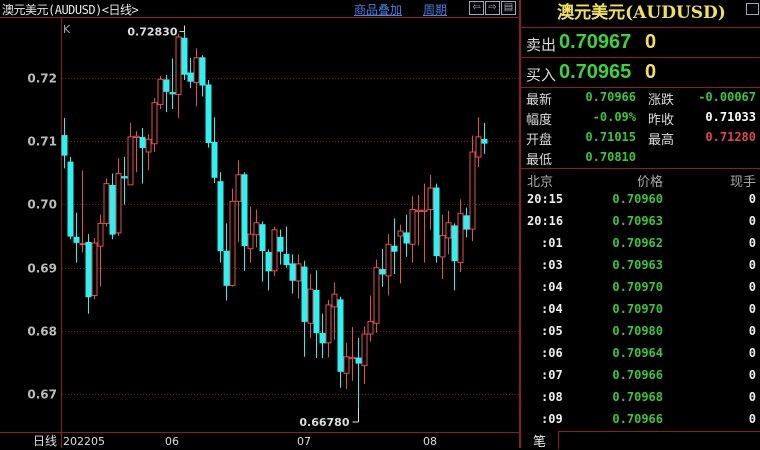 This screenshot has height=450, width=760. I want to click on tick-header-volume: 现手, so click(742, 182).